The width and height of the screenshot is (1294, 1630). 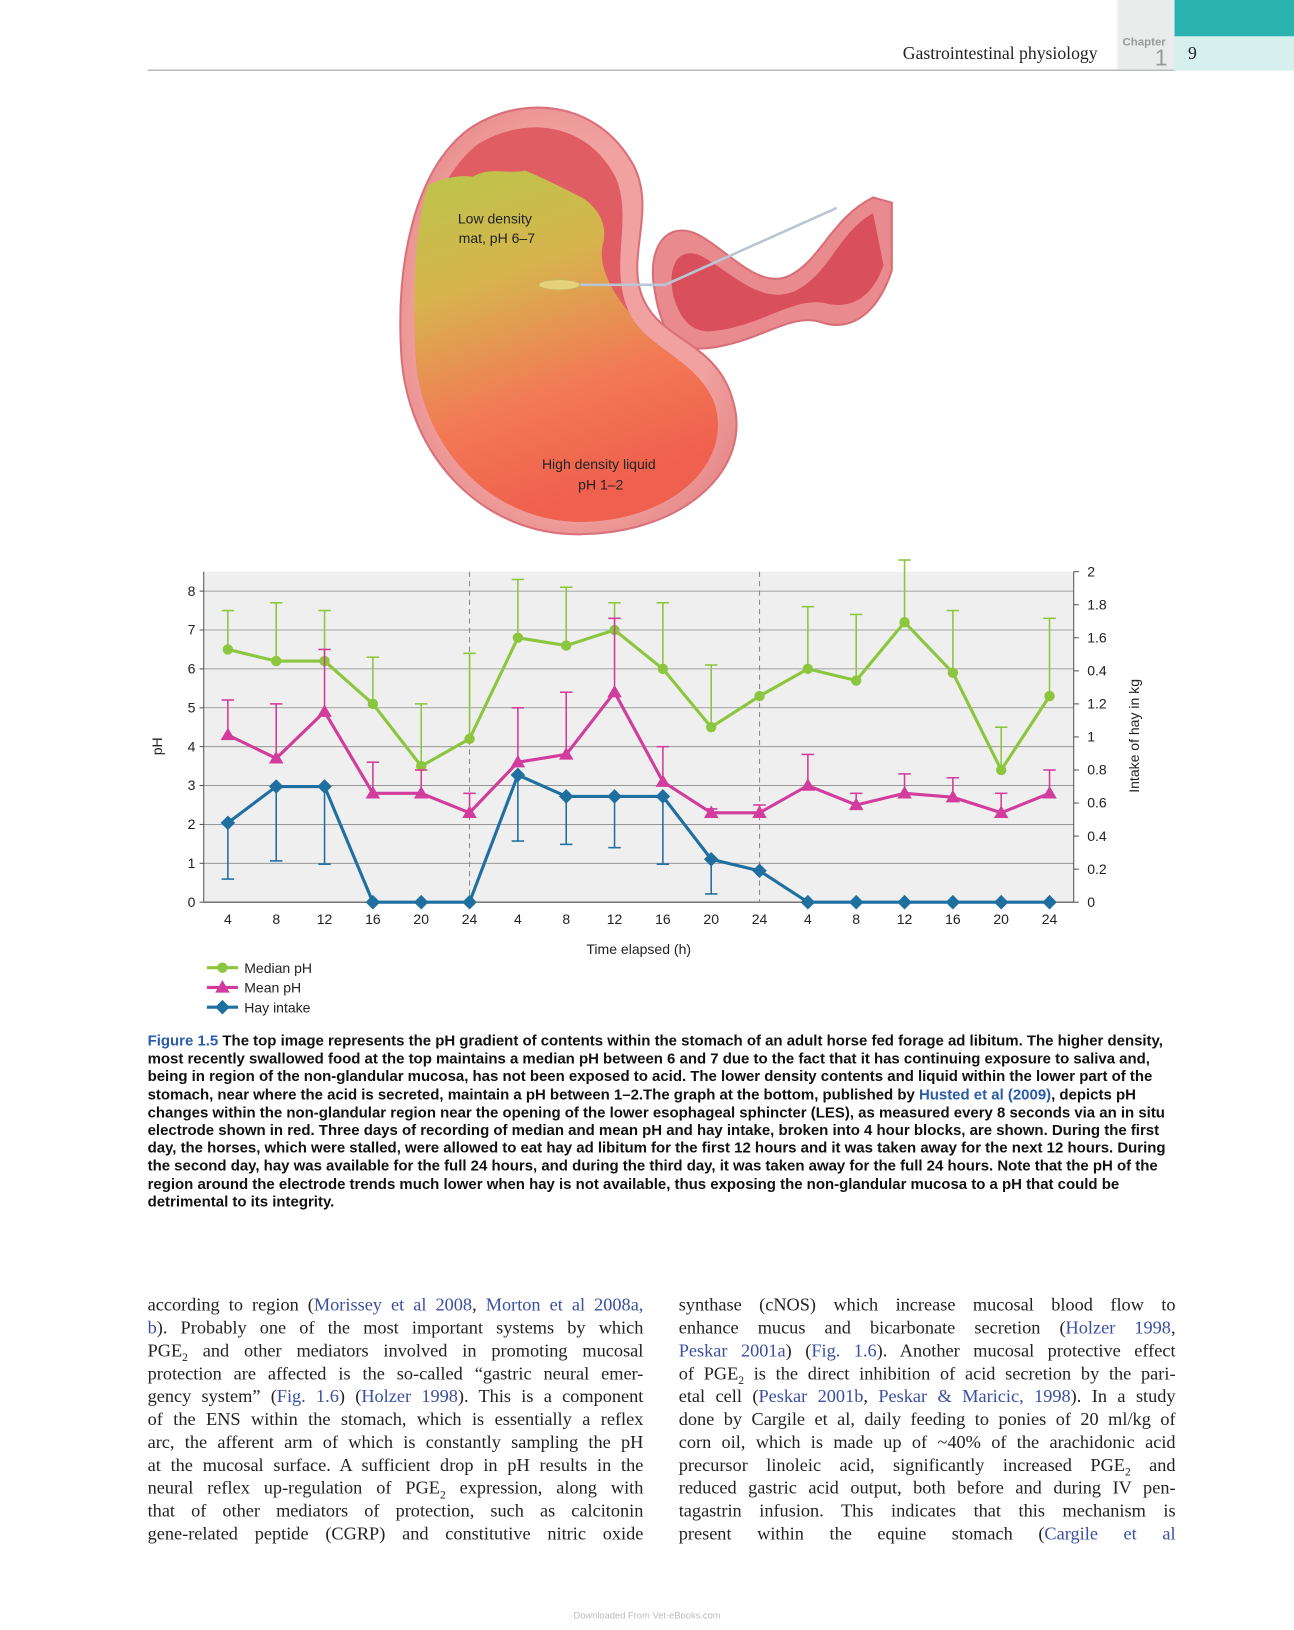 I want to click on running-title: Gastrointestinal physiology, so click(x=1000, y=53).